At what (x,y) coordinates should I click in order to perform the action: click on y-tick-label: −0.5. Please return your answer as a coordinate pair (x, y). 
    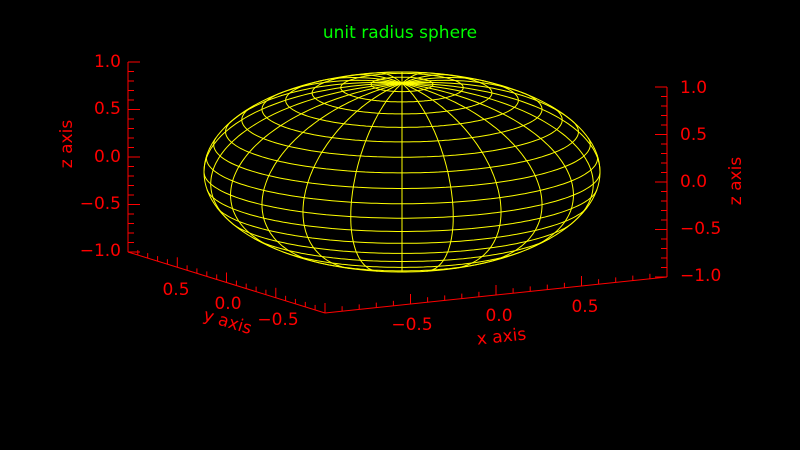
    Looking at the image, I should click on (277, 320).